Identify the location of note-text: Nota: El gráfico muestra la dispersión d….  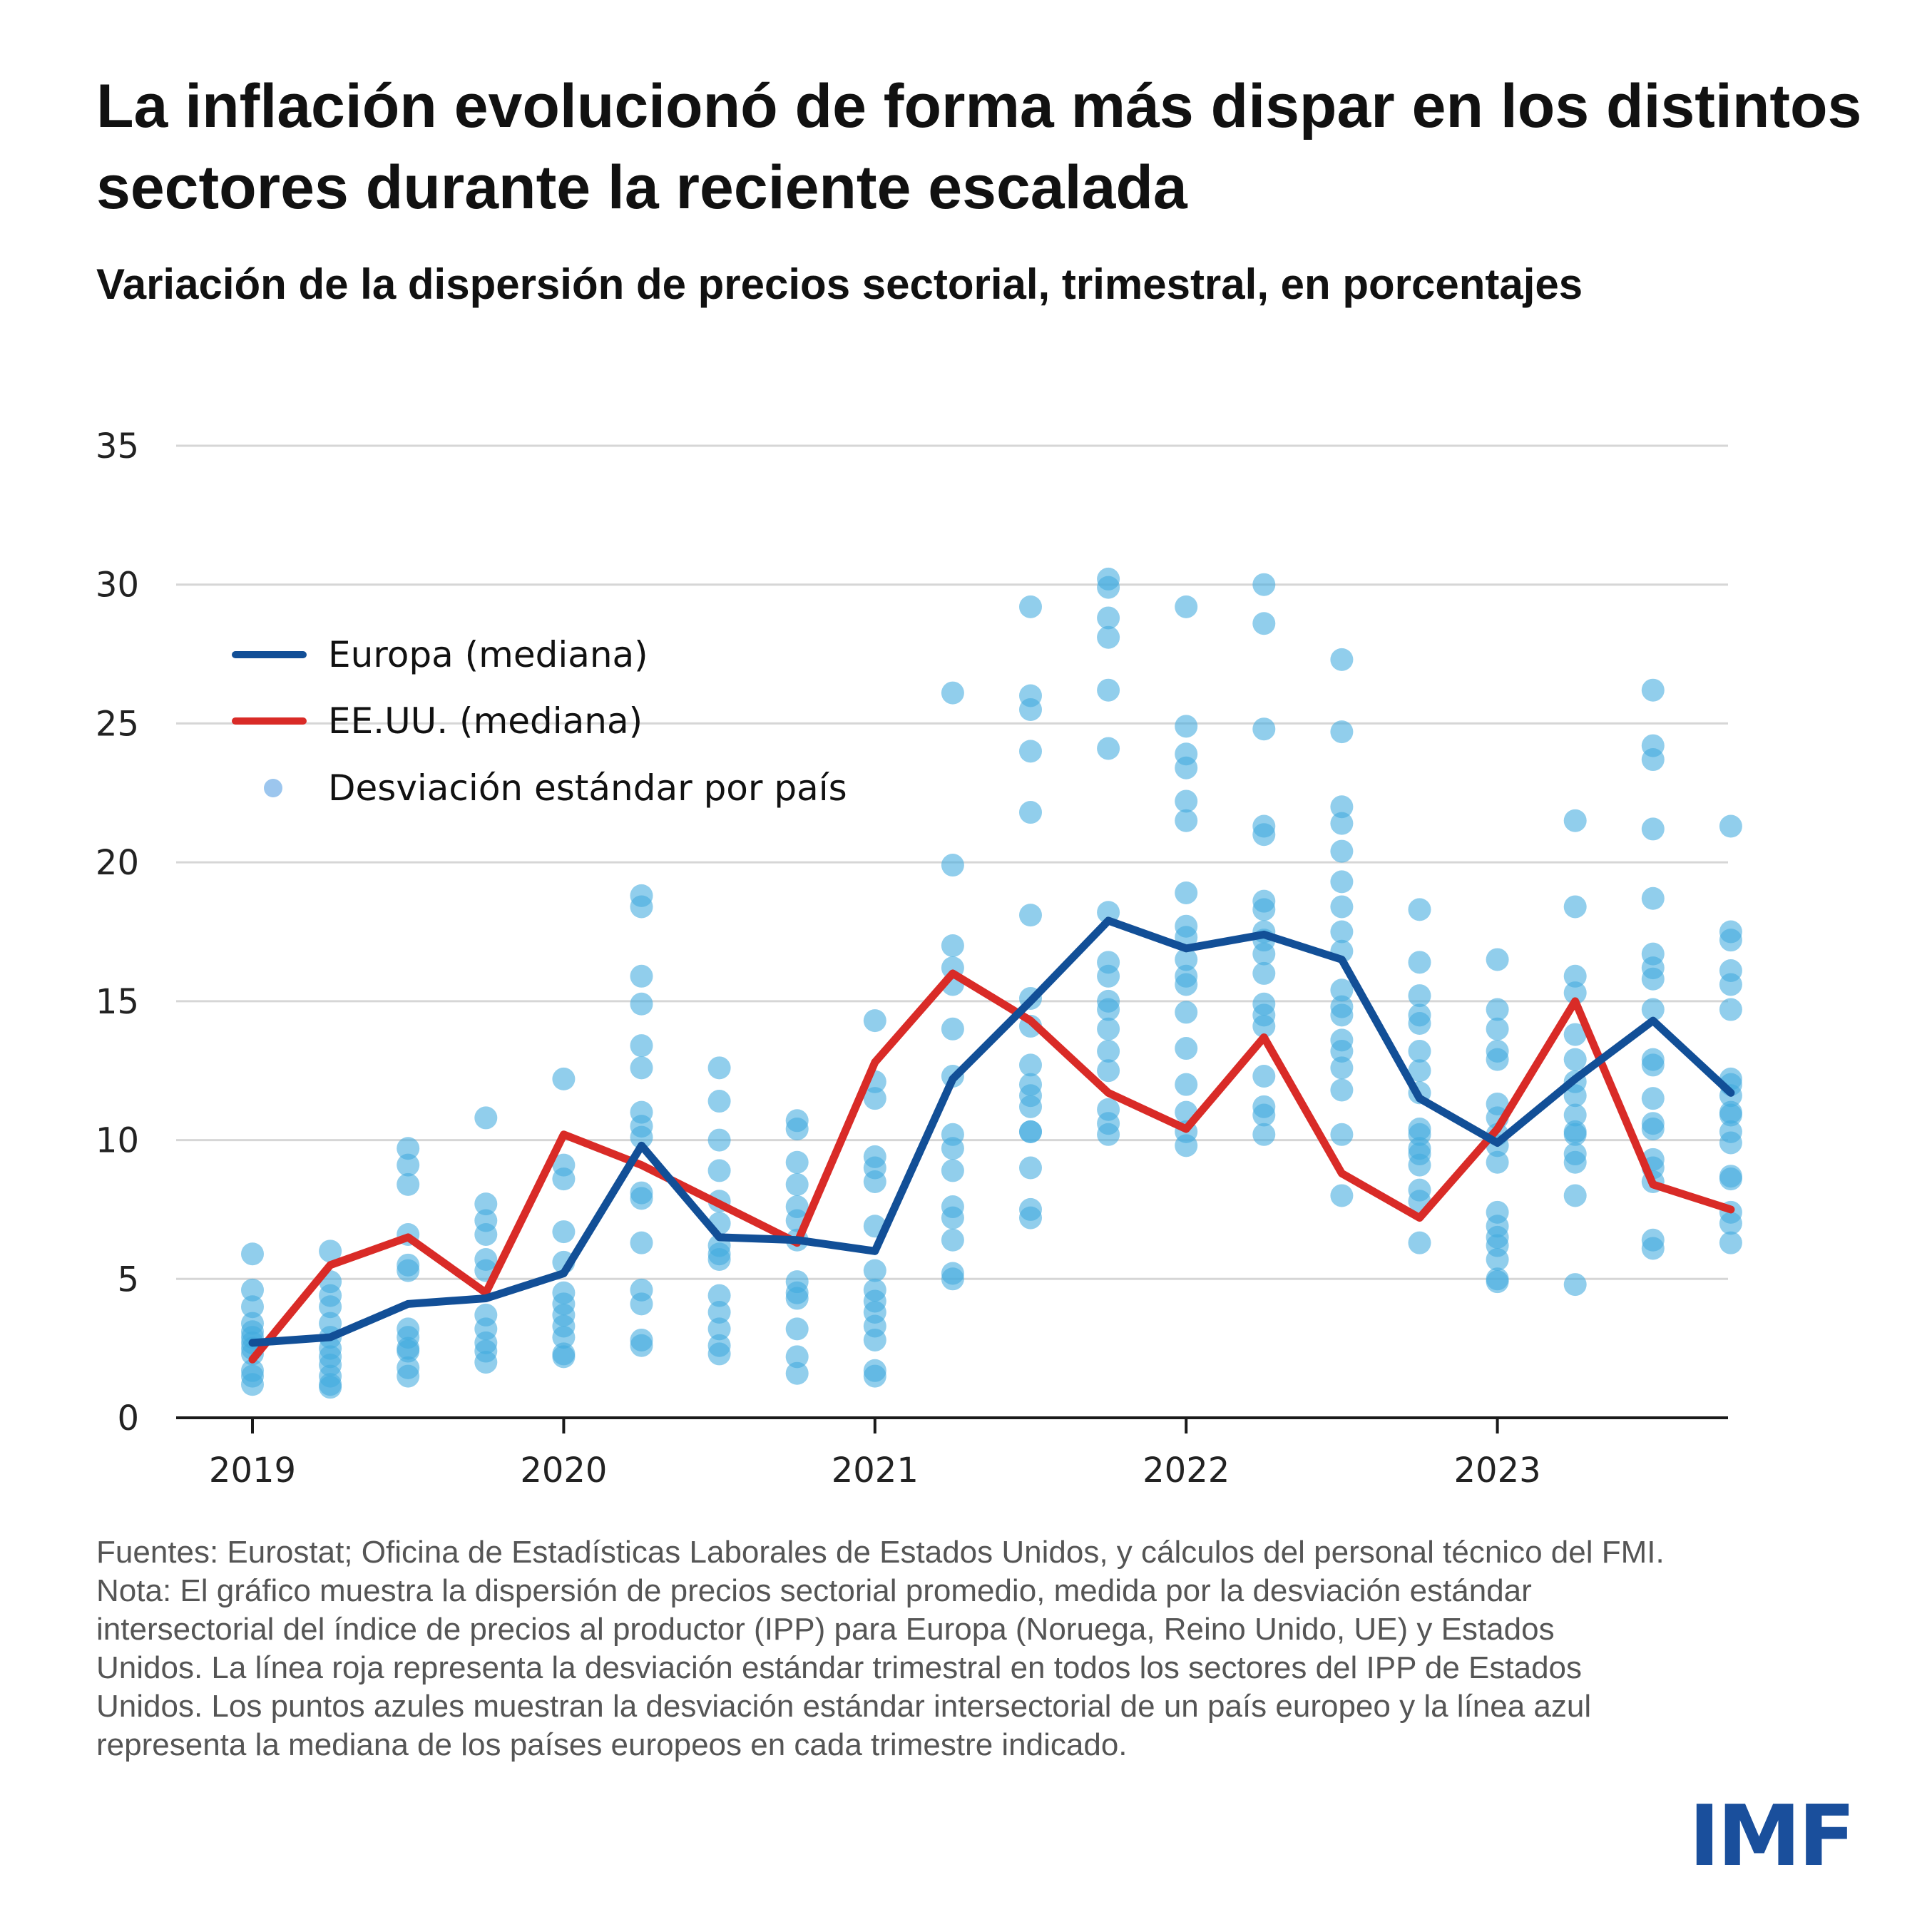
(844, 1667).